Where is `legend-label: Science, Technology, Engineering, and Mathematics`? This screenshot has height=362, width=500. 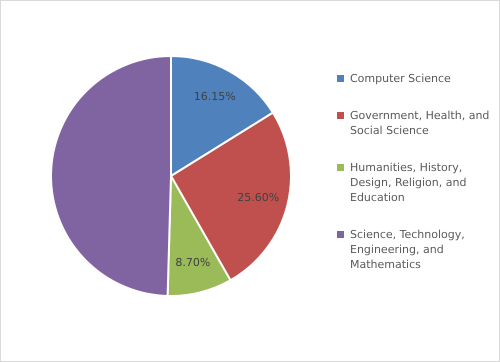 legend-label: Science, Technology, Engineering, and Mathematics is located at coordinates (408, 249).